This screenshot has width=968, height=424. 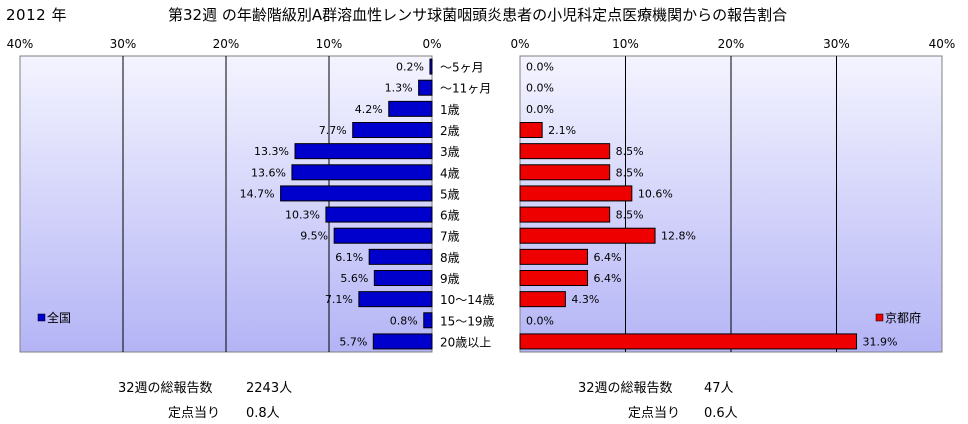 What do you see at coordinates (226, 44) in the screenshot?
I see `left-tick-label: 20%` at bounding box center [226, 44].